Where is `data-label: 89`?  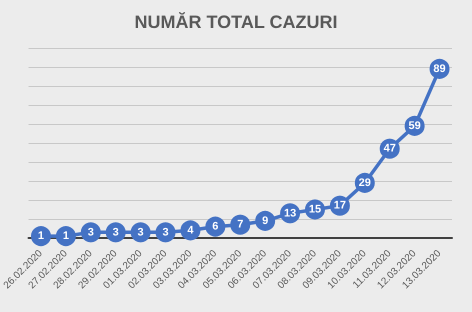
data-label: 89 is located at coordinates (439, 68).